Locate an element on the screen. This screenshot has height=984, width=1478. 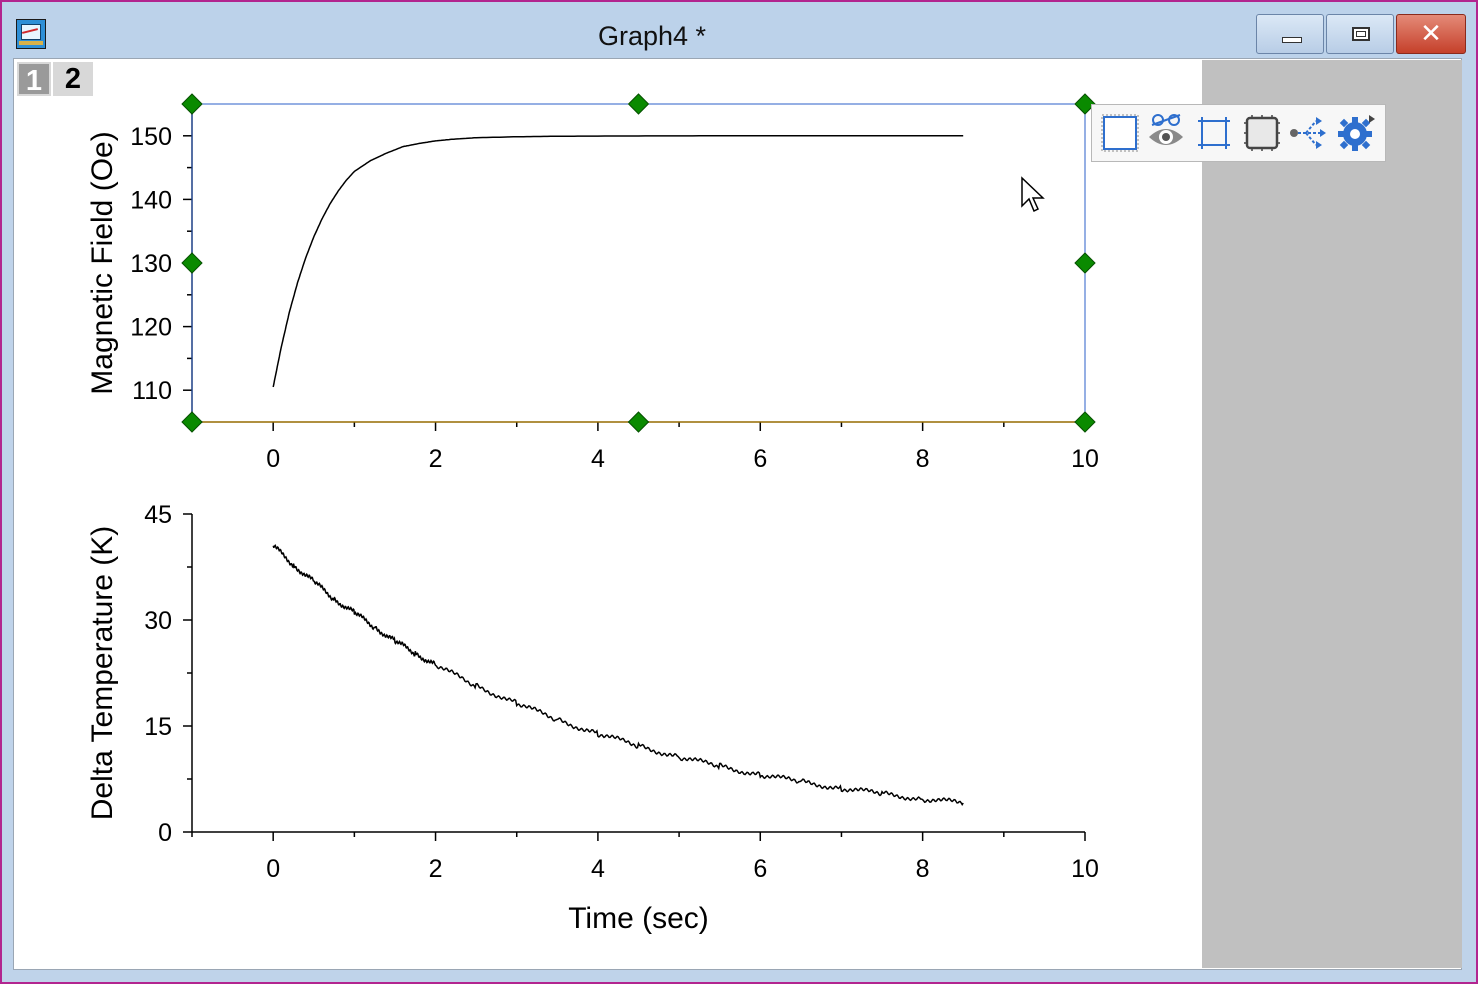
chart1-y-tick-label: 140 is located at coordinates (151, 200).